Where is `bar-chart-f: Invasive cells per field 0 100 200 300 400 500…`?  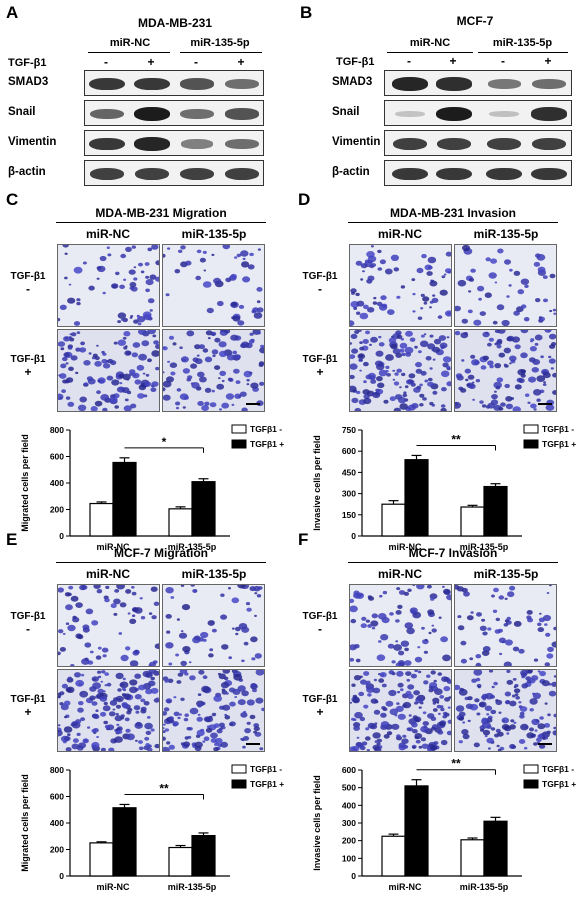 bar-chart-f: Invasive cells per field 0 100 200 300 400 500… is located at coordinates (437, 832).